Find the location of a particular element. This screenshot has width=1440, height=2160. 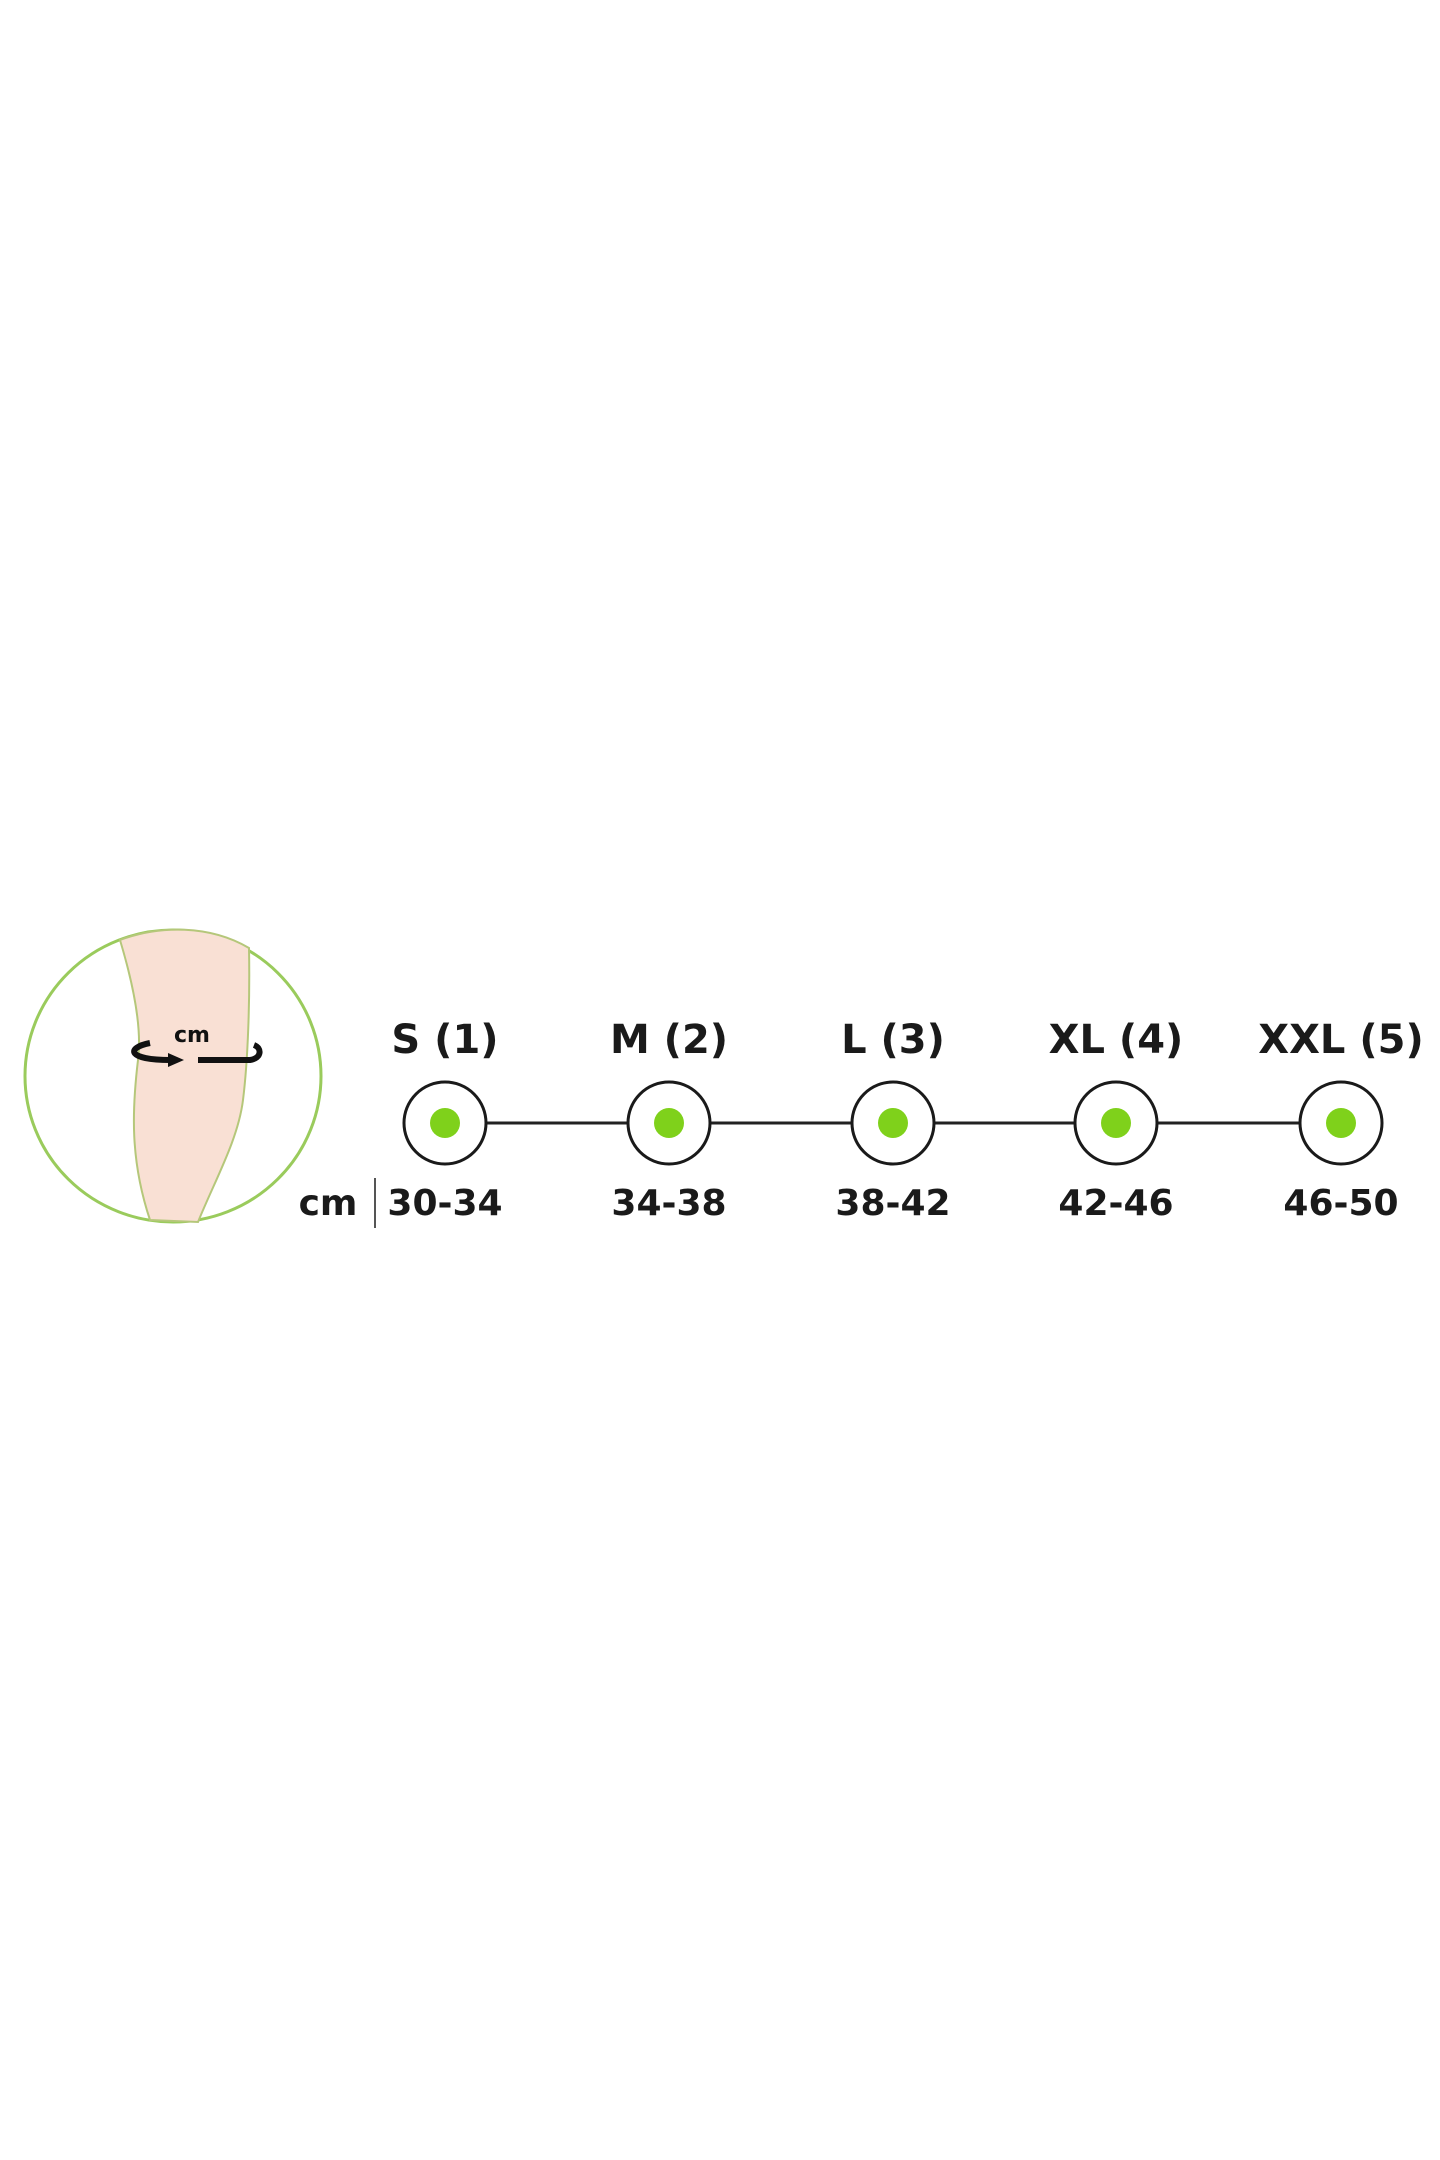

illustration-unit-label: cm is located at coordinates (192, 1035).